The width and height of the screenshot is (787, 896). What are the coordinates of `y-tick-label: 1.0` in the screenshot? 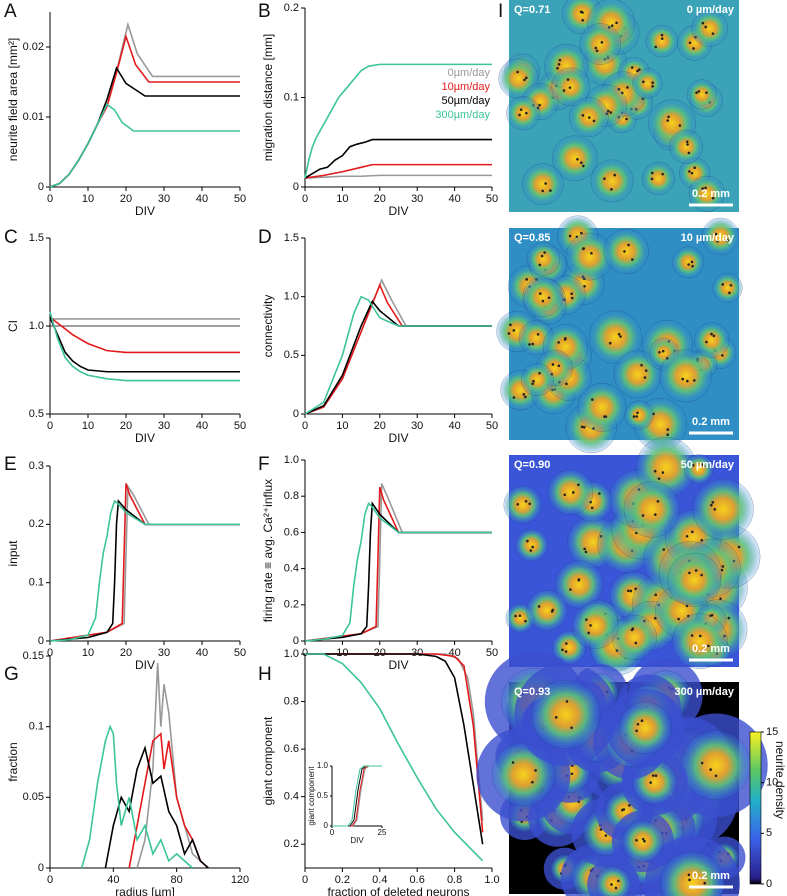 It's located at (323, 765).